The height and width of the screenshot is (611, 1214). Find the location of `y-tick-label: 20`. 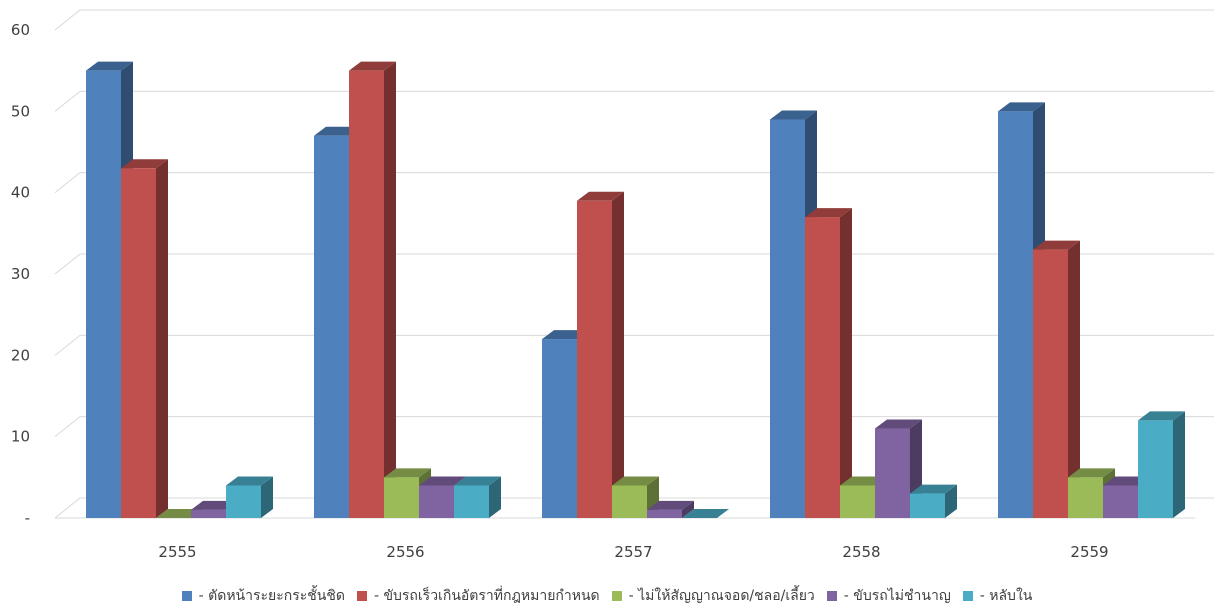

y-tick-label: 20 is located at coordinates (20, 355).